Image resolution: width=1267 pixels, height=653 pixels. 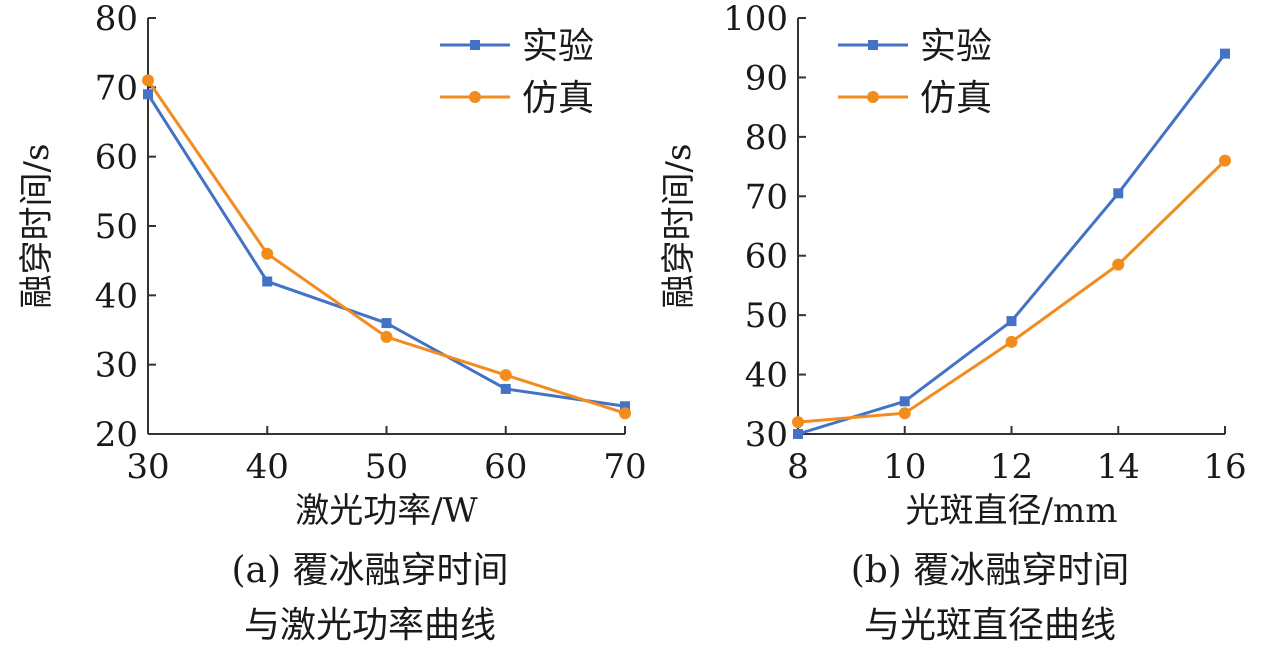 What do you see at coordinates (1011, 467) in the screenshot?
I see `x-tick-label: 12` at bounding box center [1011, 467].